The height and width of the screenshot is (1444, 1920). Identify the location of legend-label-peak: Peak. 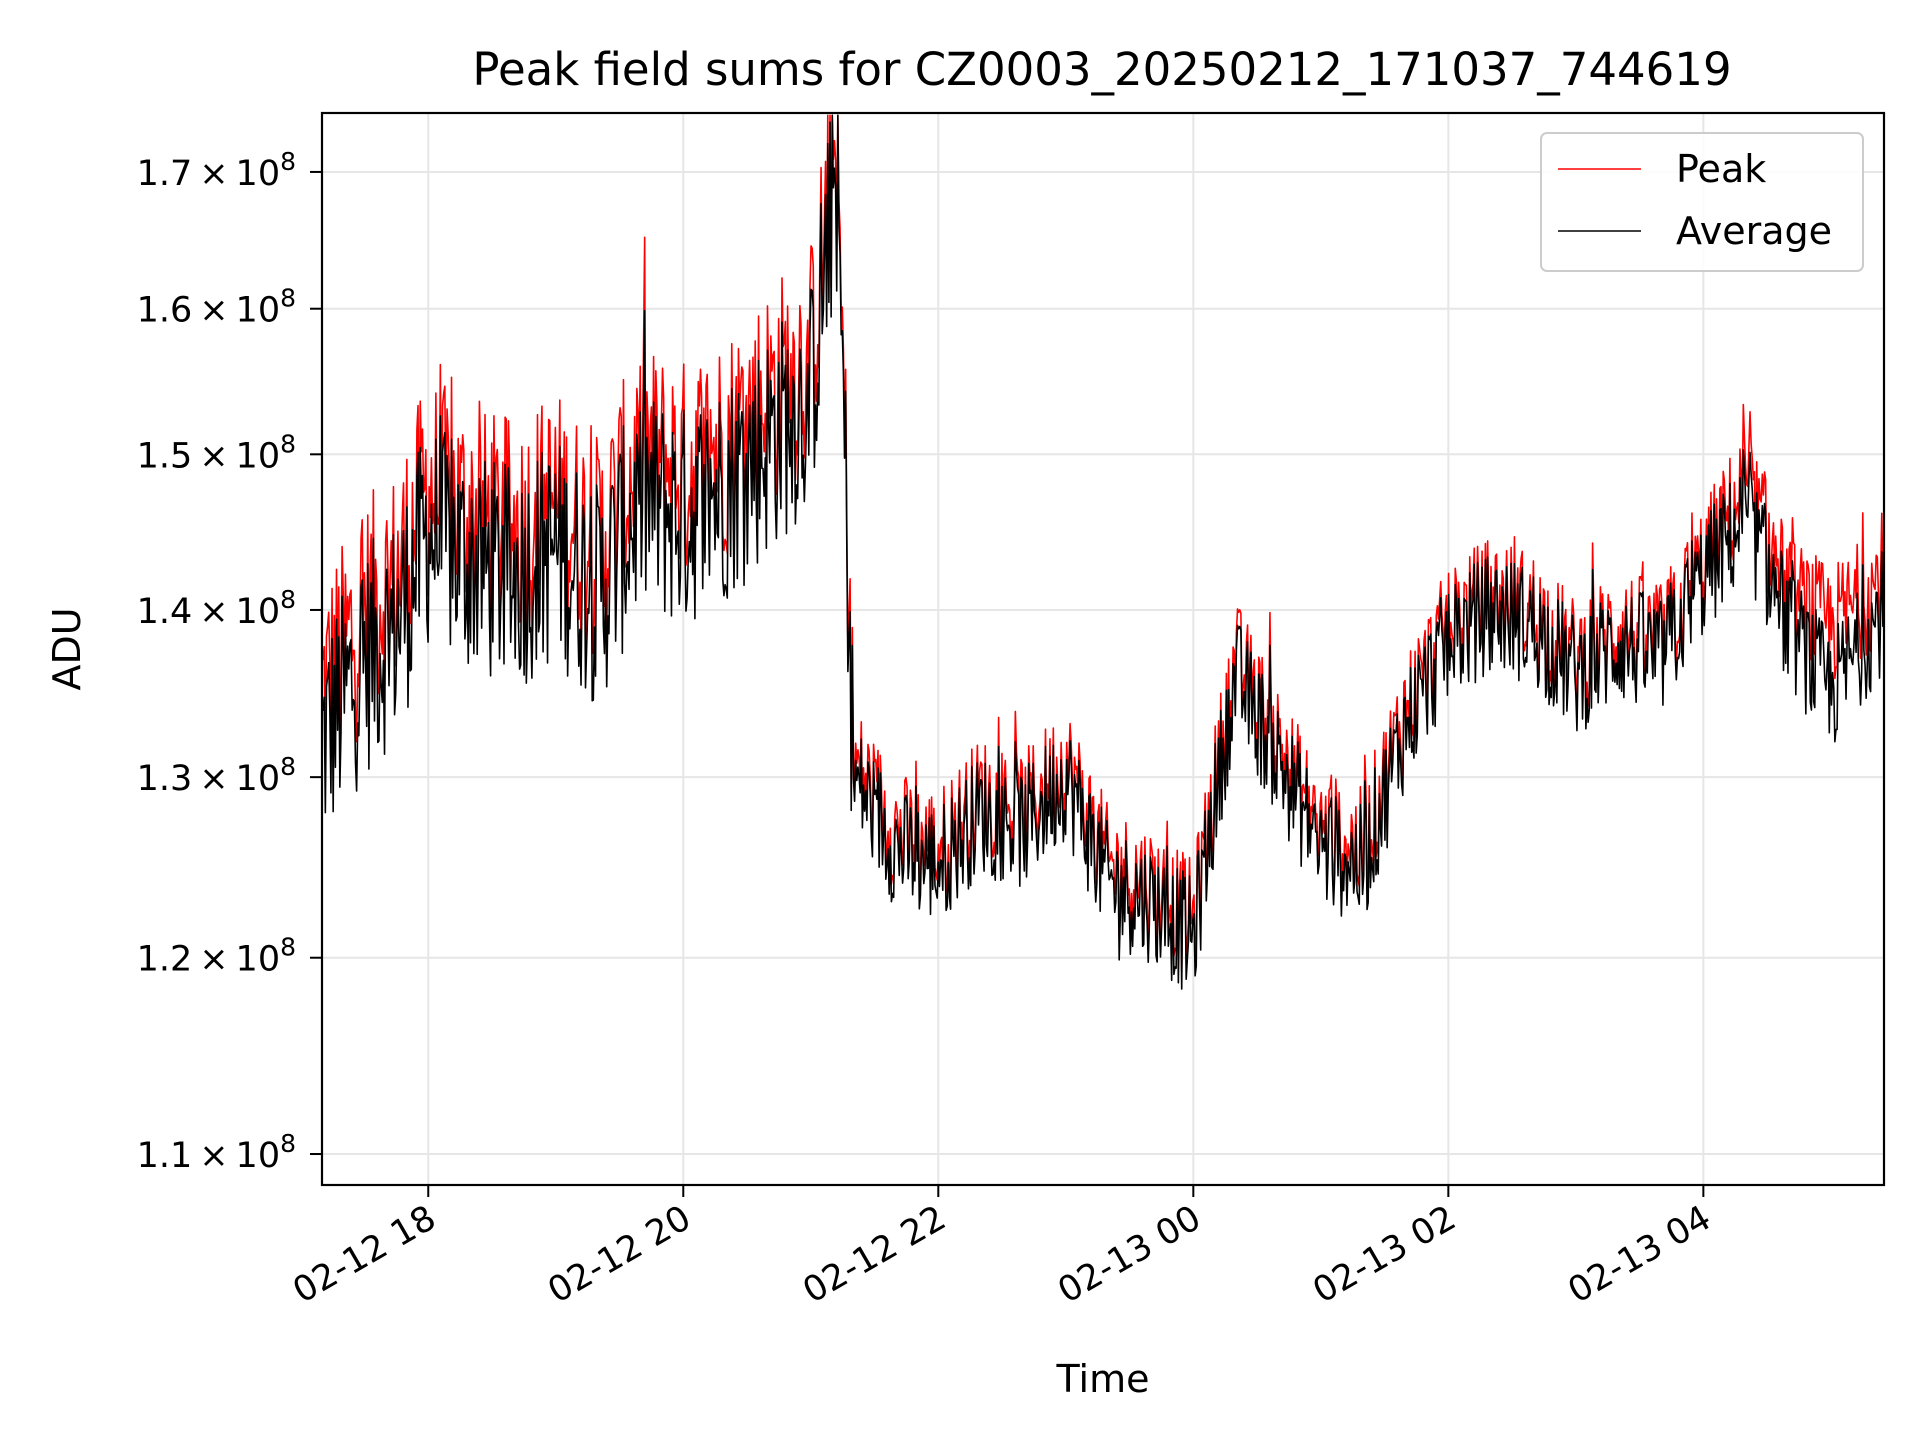
(1721, 169).